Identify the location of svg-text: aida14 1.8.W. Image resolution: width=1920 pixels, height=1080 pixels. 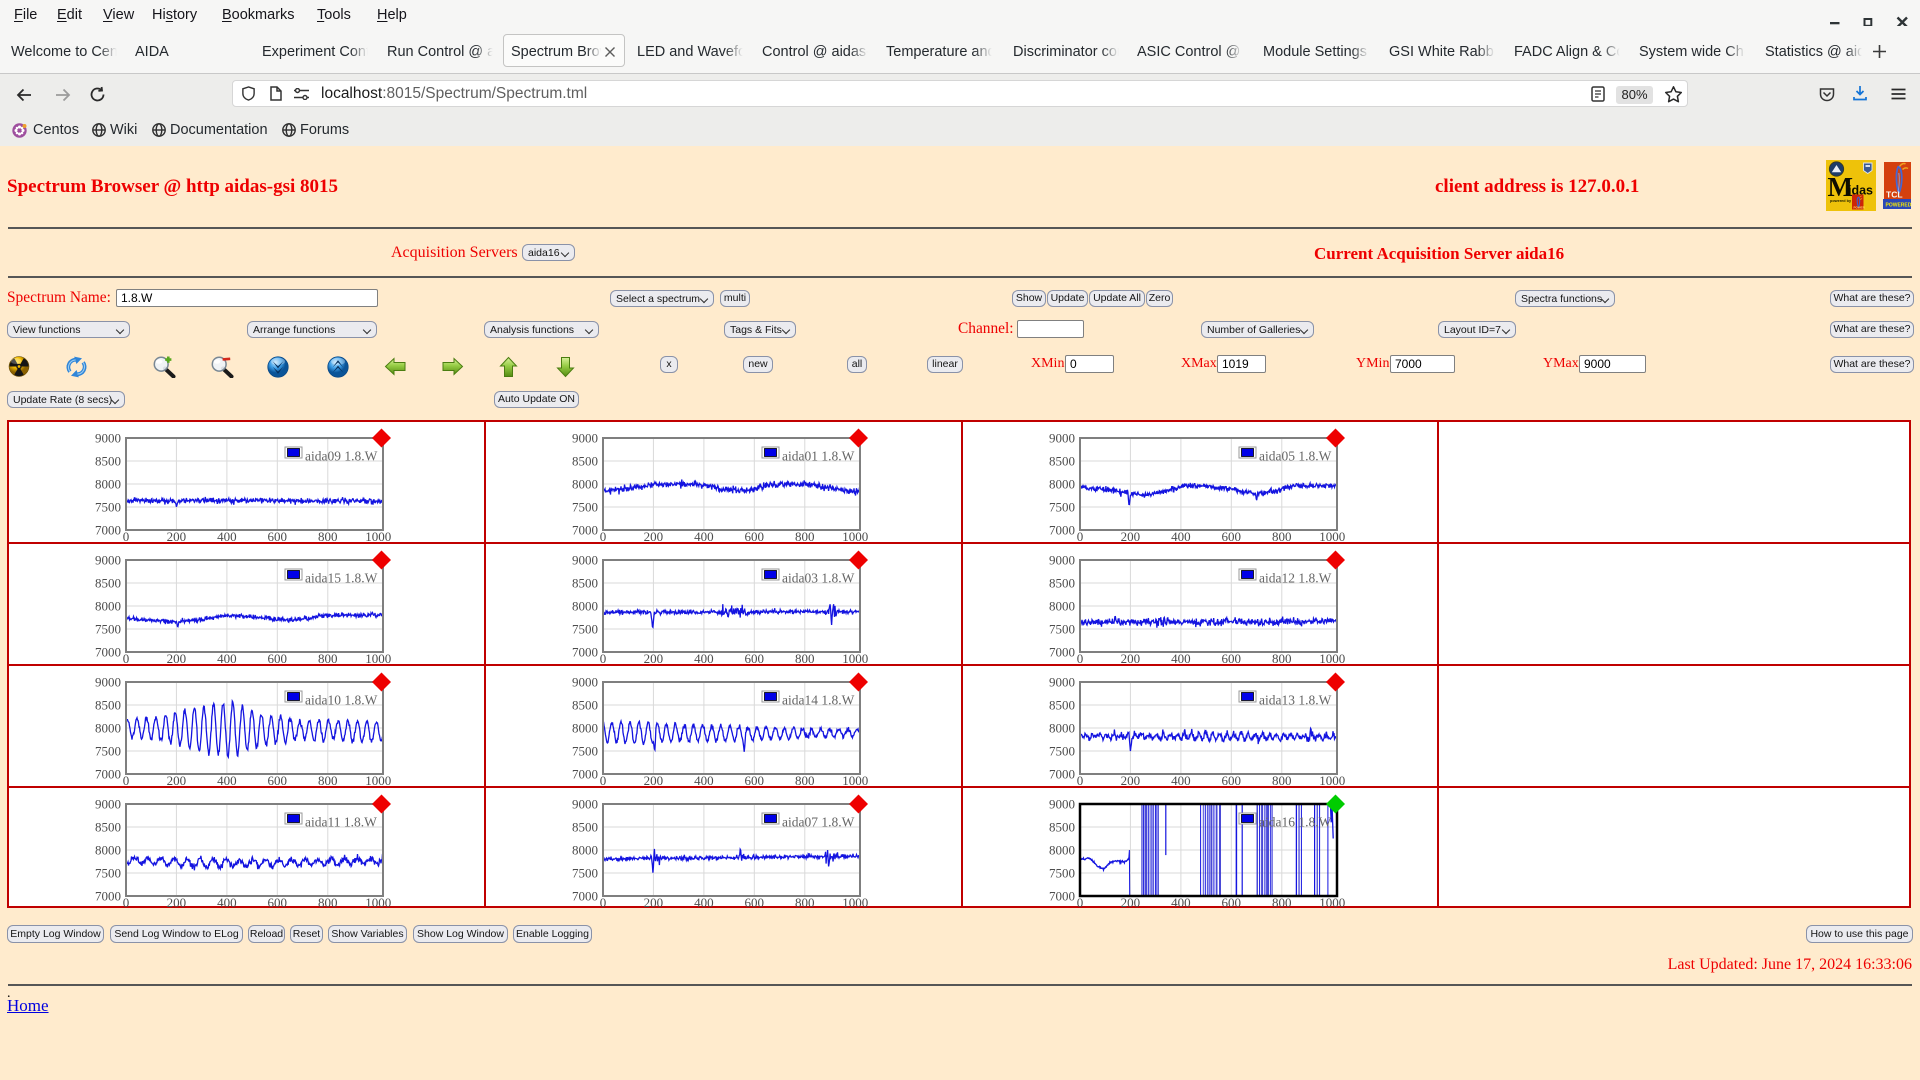
(818, 700).